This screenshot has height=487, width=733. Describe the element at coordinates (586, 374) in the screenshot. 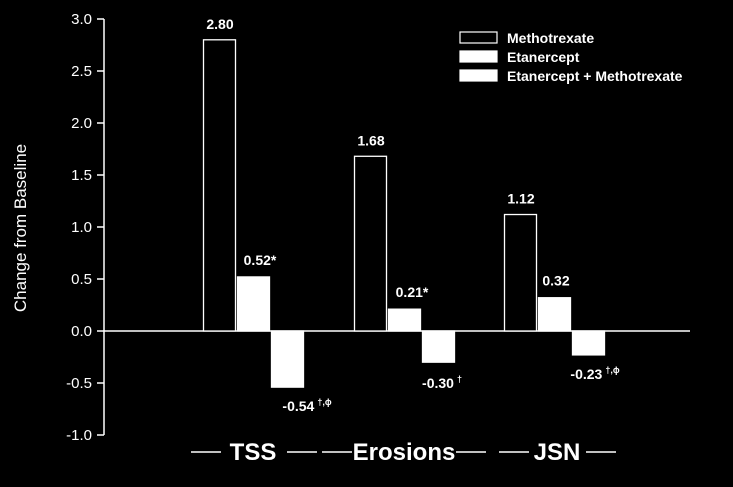

I see `data-label-value: -0.23` at that location.